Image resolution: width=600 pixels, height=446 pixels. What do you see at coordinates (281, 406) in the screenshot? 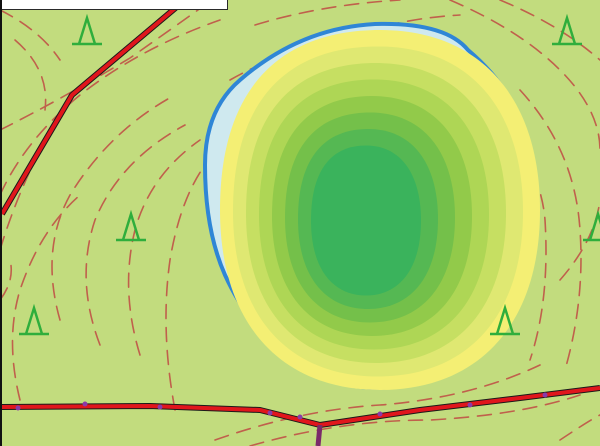
I see `road-markers` at bounding box center [281, 406].